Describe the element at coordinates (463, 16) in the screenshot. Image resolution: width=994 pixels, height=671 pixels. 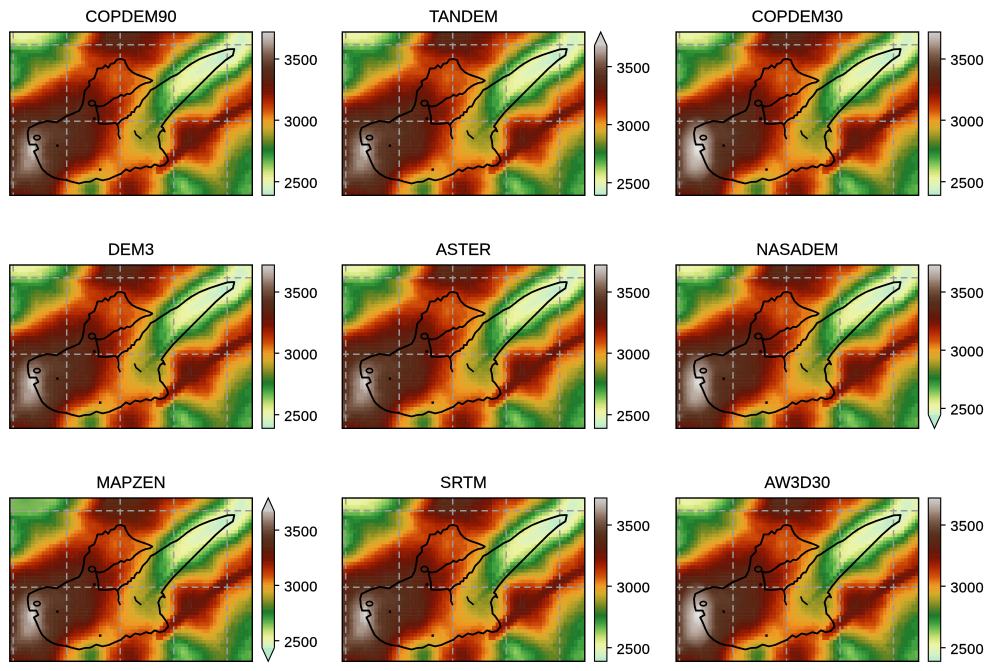
I see `svg-text: TANDEM` at that location.